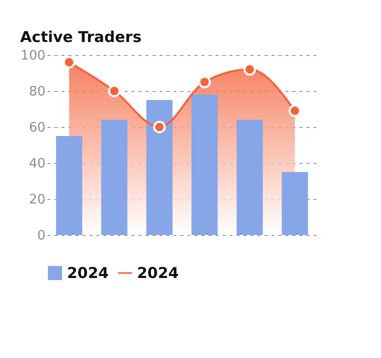  I want to click on y-tick-label: 20, so click(37, 200).